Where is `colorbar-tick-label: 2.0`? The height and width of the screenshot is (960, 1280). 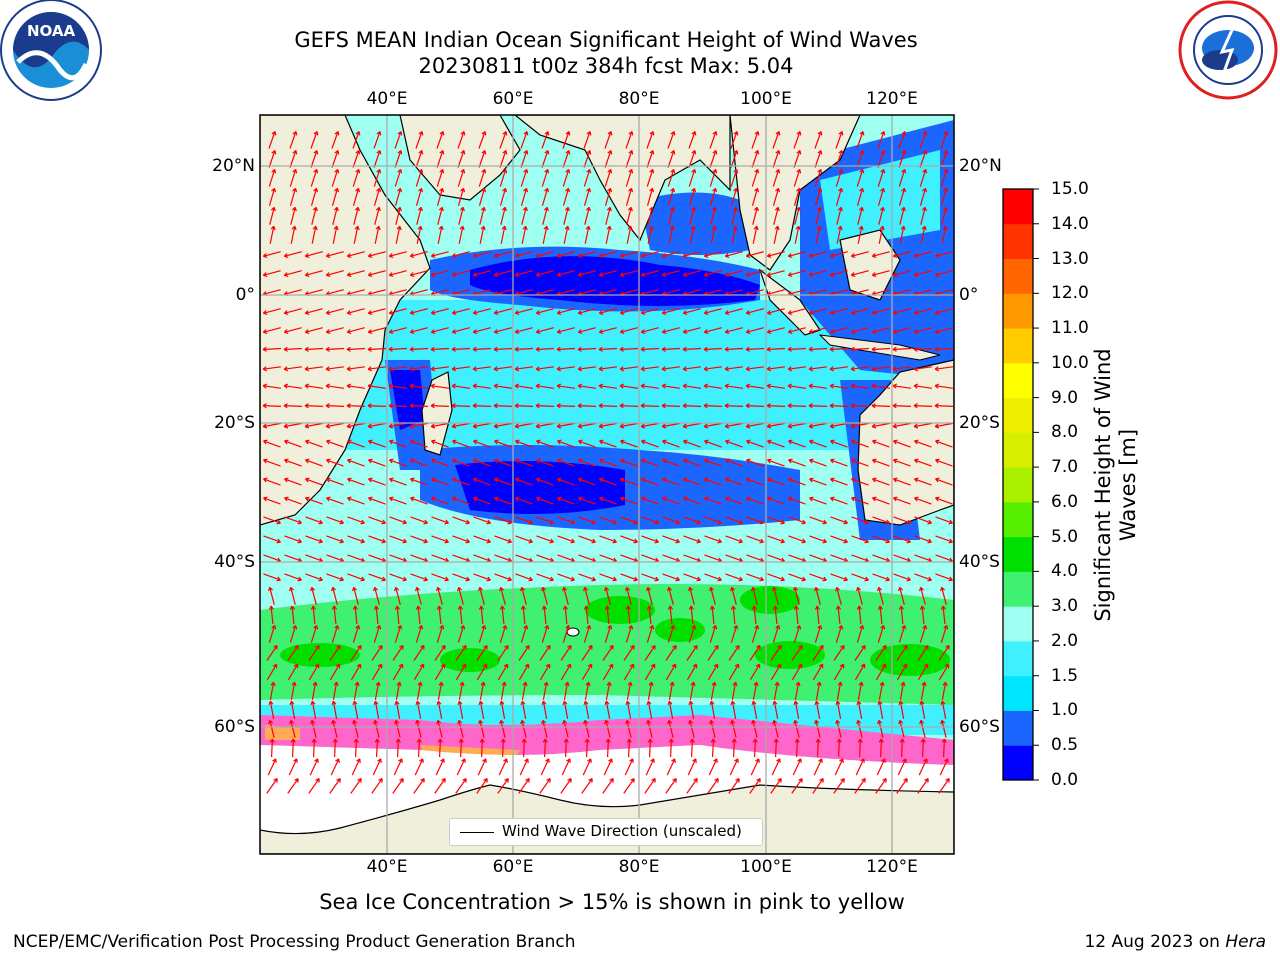 colorbar-tick-label: 2.0 is located at coordinates (1065, 640).